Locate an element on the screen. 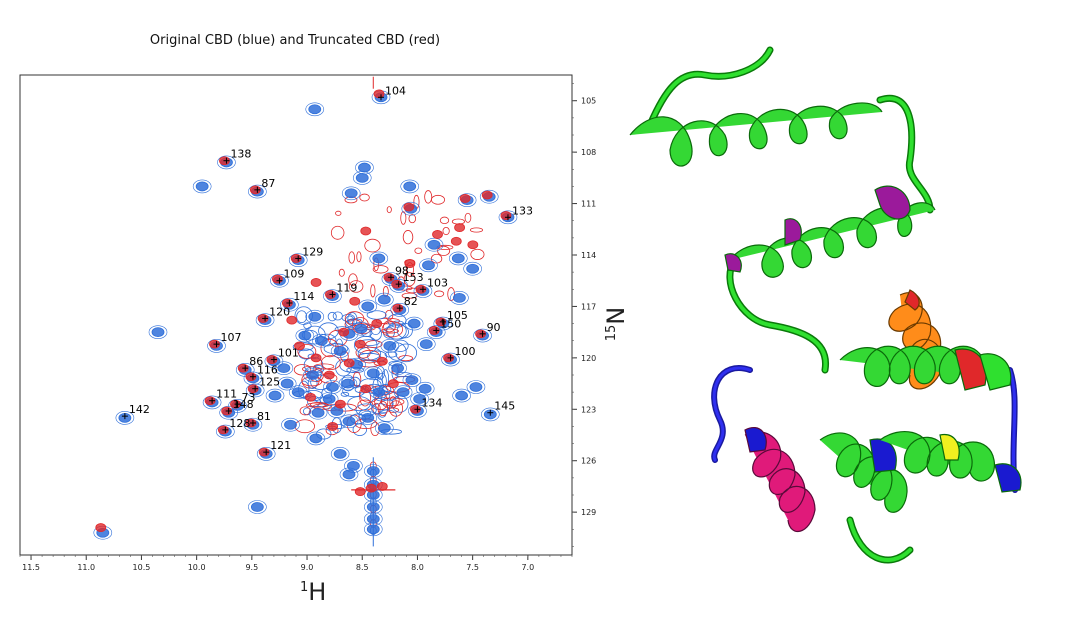 This screenshot has height=634, width=1066. peak-label: 109 is located at coordinates (293, 274).